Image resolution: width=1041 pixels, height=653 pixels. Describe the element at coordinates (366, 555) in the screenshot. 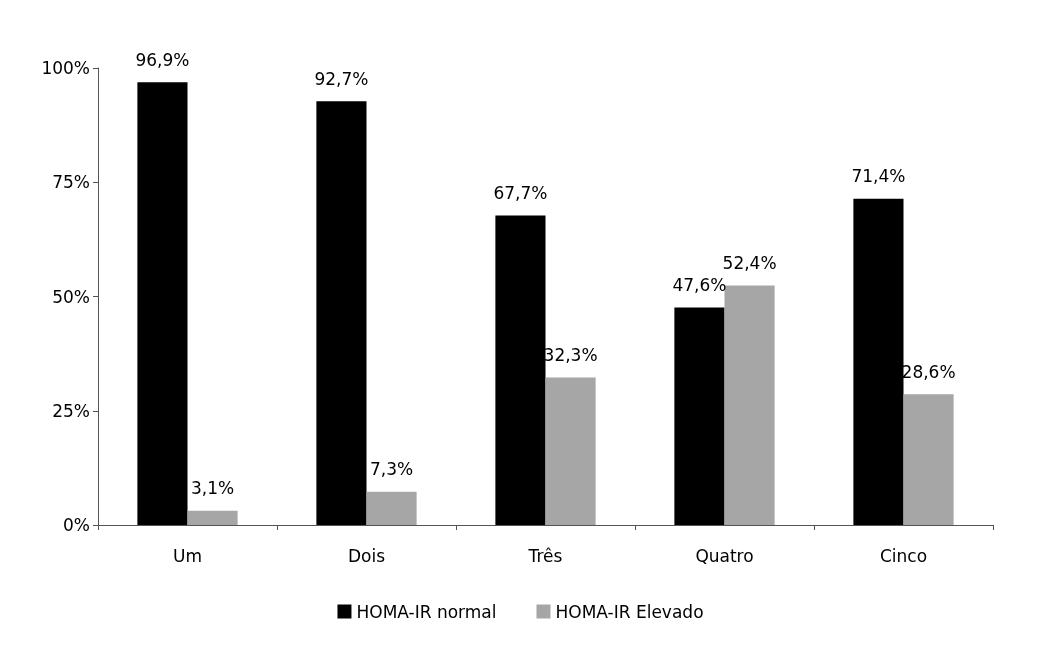

I see `x-tick-label: Dois` at that location.